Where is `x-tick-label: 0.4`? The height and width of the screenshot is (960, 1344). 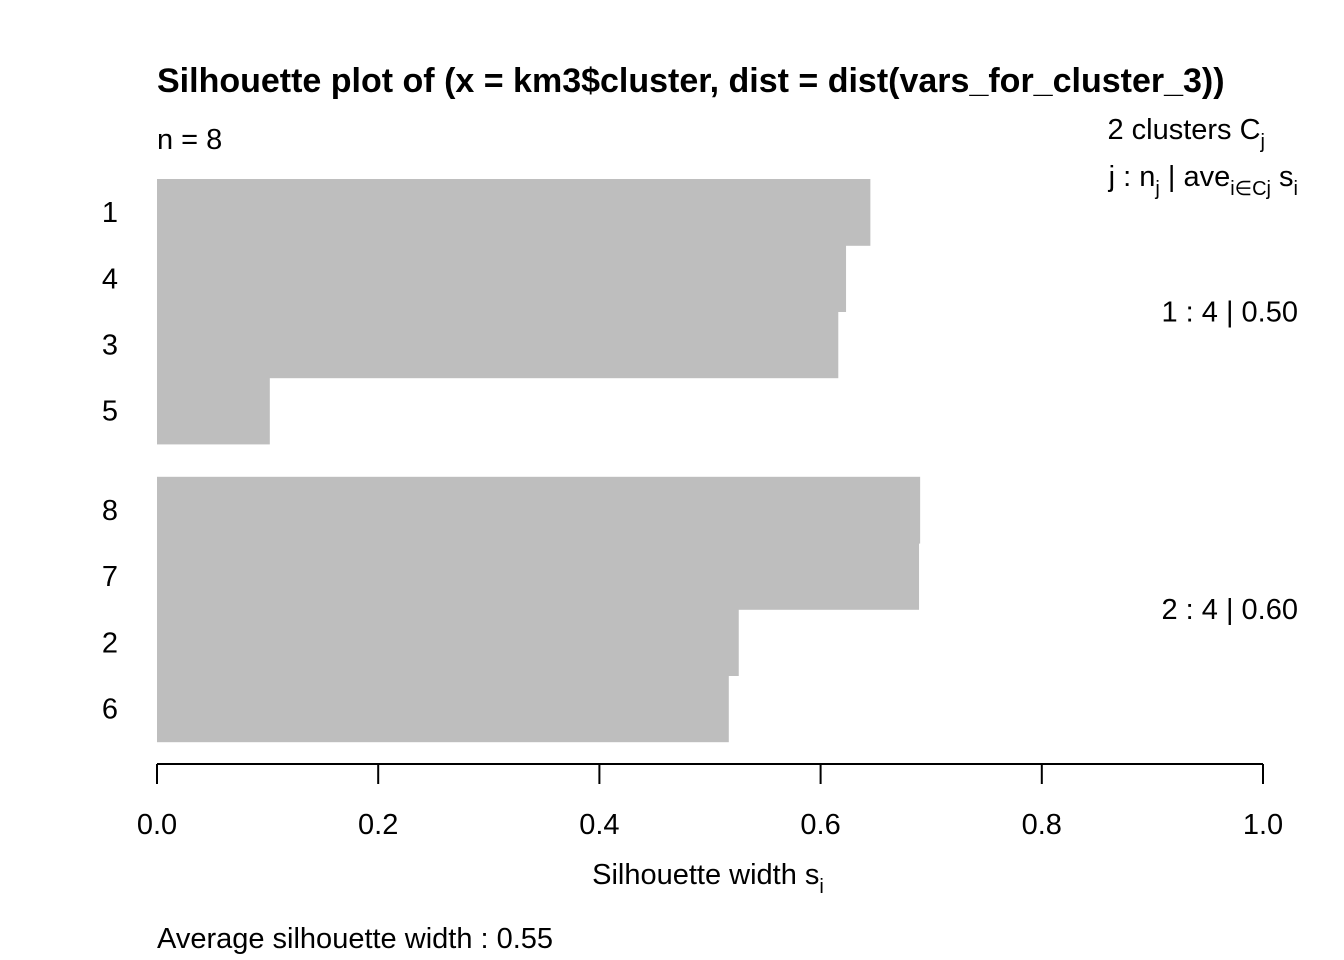 x-tick-label: 0.4 is located at coordinates (599, 825).